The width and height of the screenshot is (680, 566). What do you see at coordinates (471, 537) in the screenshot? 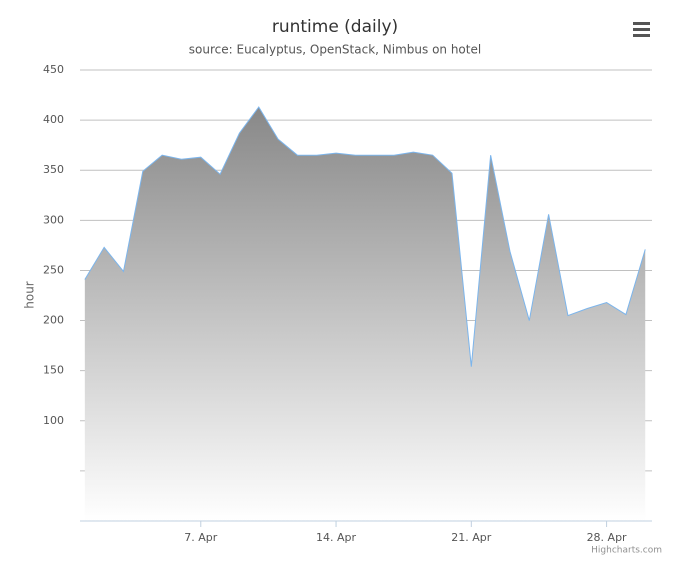
I see `x-tick-label: 21. Apr` at bounding box center [471, 537].